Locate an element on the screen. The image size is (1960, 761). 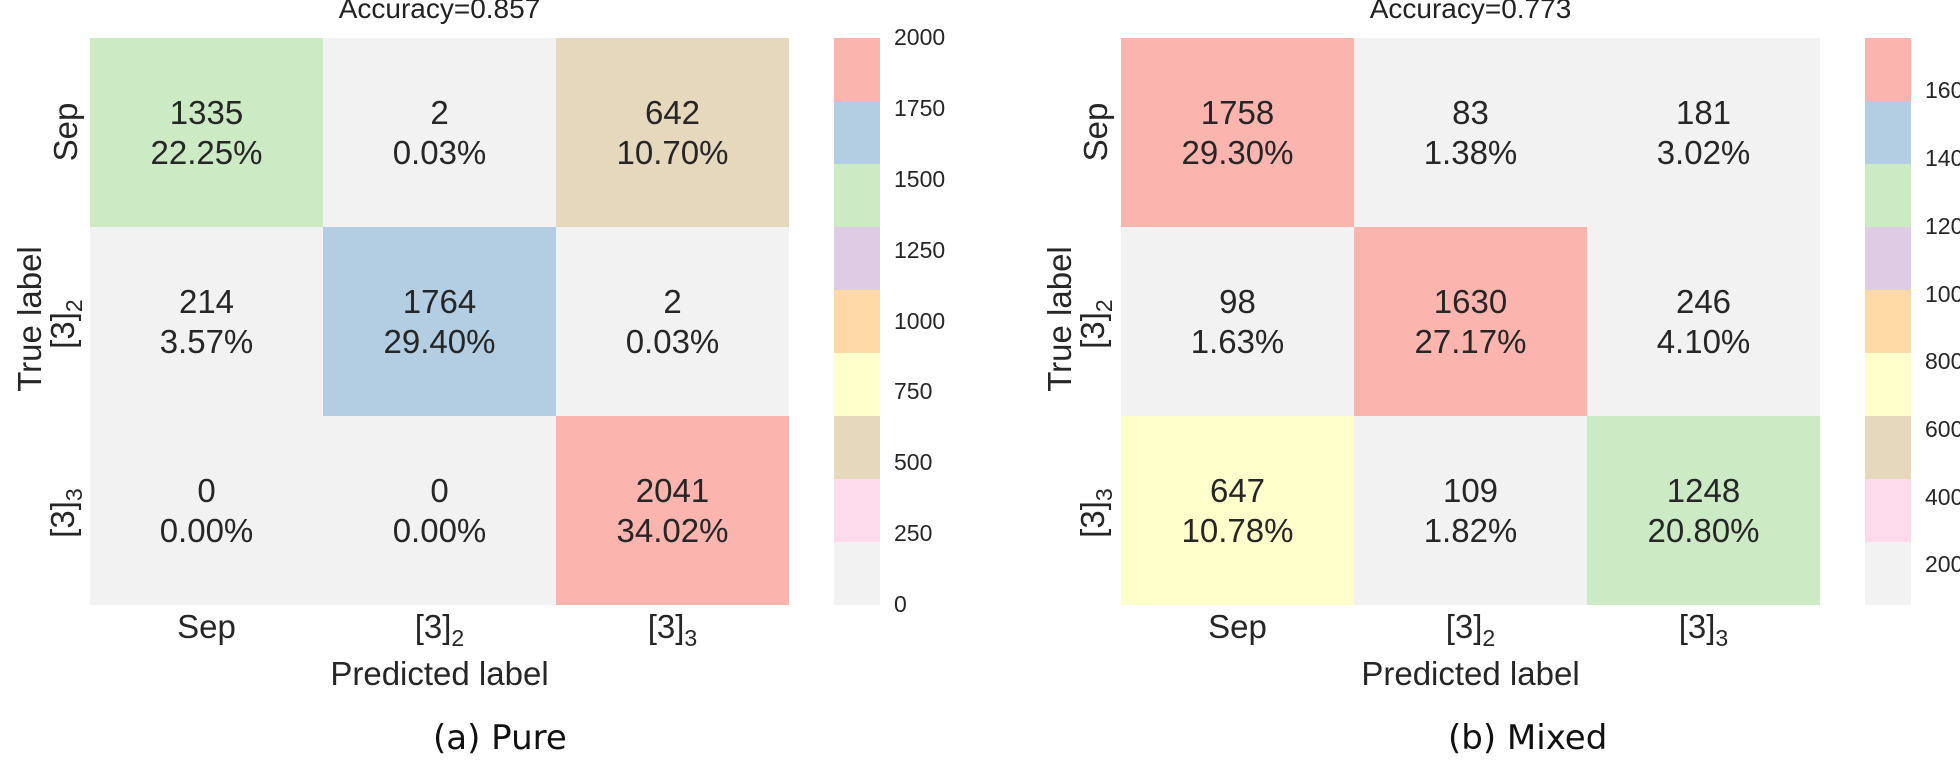
cell-count: 181 is located at coordinates (1703, 112).